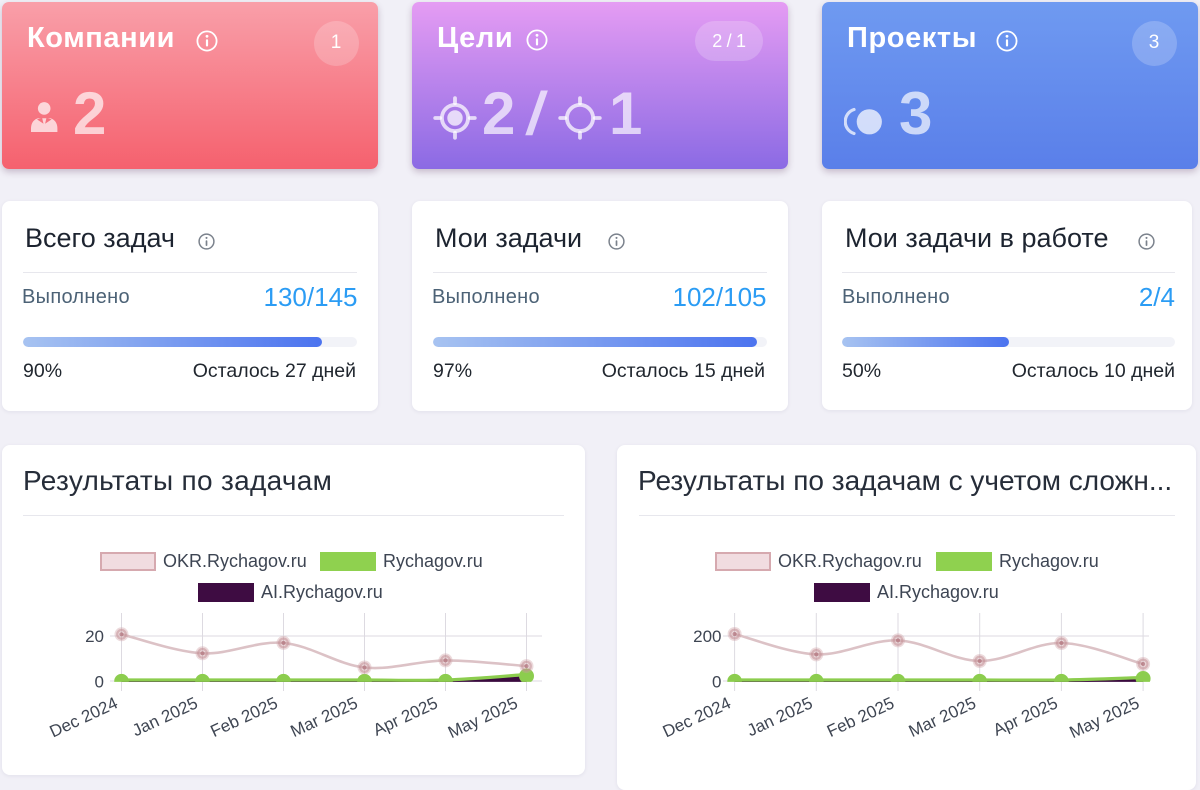 The image size is (1200, 790). I want to click on svg-text: 200, so click(707, 636).